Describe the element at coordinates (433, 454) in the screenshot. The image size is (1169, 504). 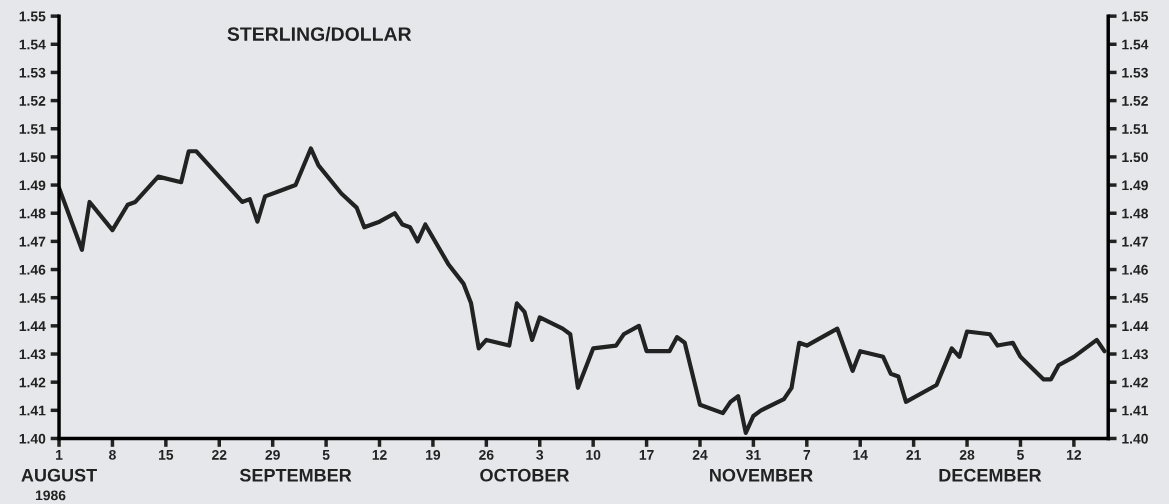
I see `x-tick-label: 19` at that location.